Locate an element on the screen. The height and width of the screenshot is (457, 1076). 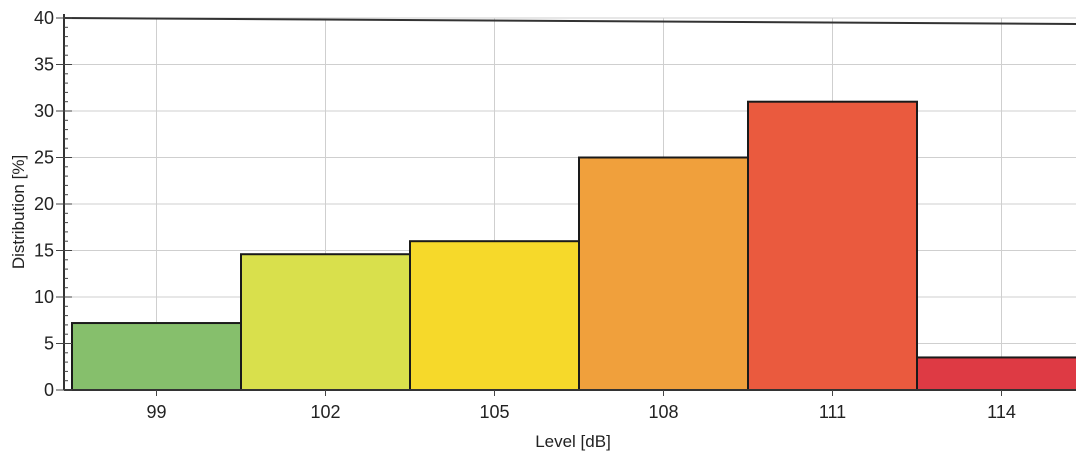
y-tick-label-10: 10 is located at coordinates (44, 297).